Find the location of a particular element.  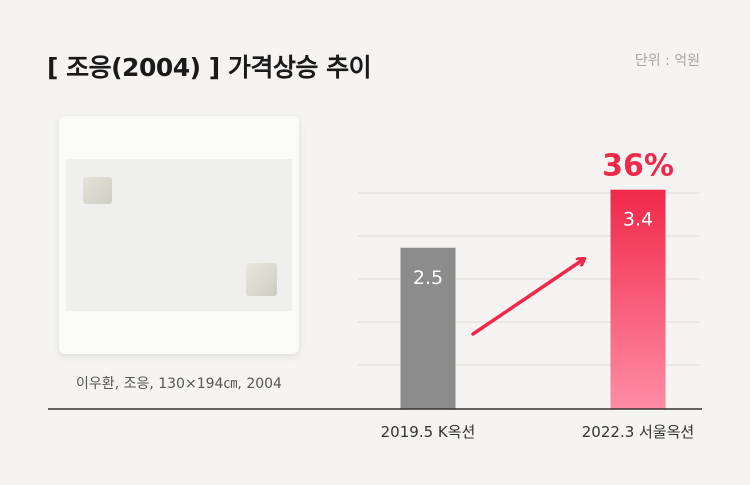

bar-value-label: 2.5 is located at coordinates (428, 278).